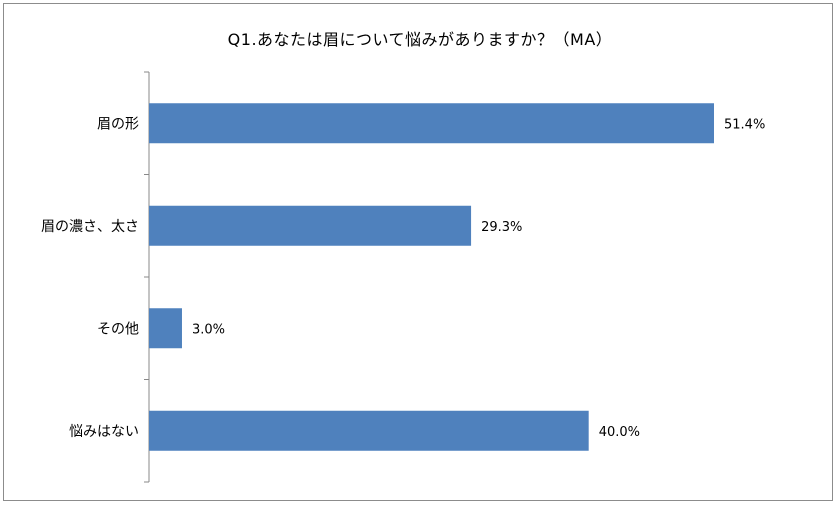  I want to click on category-label-3: 悩みはない, so click(104, 432).